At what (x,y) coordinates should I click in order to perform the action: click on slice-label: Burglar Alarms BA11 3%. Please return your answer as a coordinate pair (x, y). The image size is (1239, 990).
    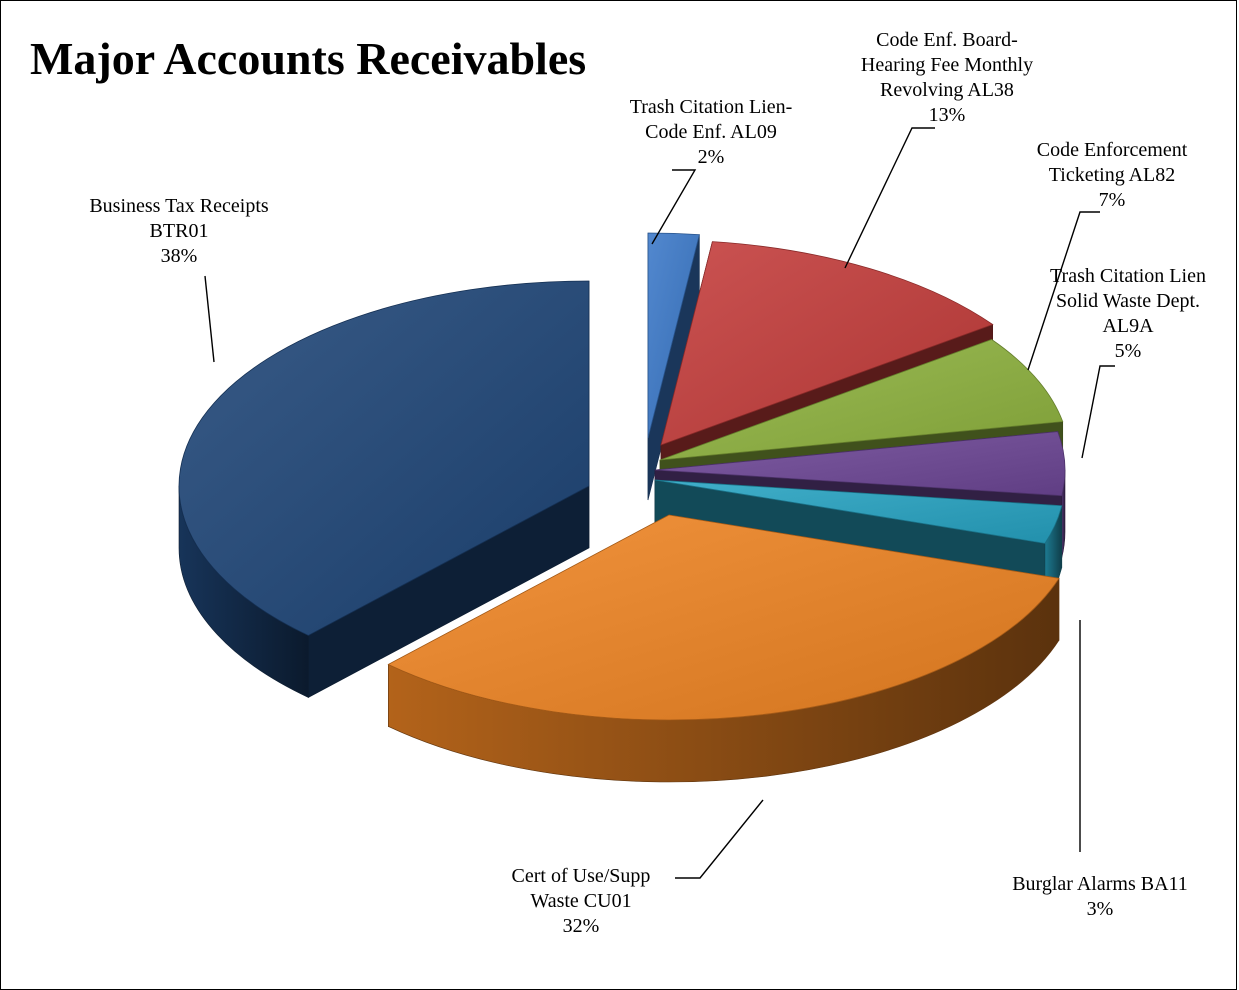
    Looking at the image, I should click on (1100, 896).